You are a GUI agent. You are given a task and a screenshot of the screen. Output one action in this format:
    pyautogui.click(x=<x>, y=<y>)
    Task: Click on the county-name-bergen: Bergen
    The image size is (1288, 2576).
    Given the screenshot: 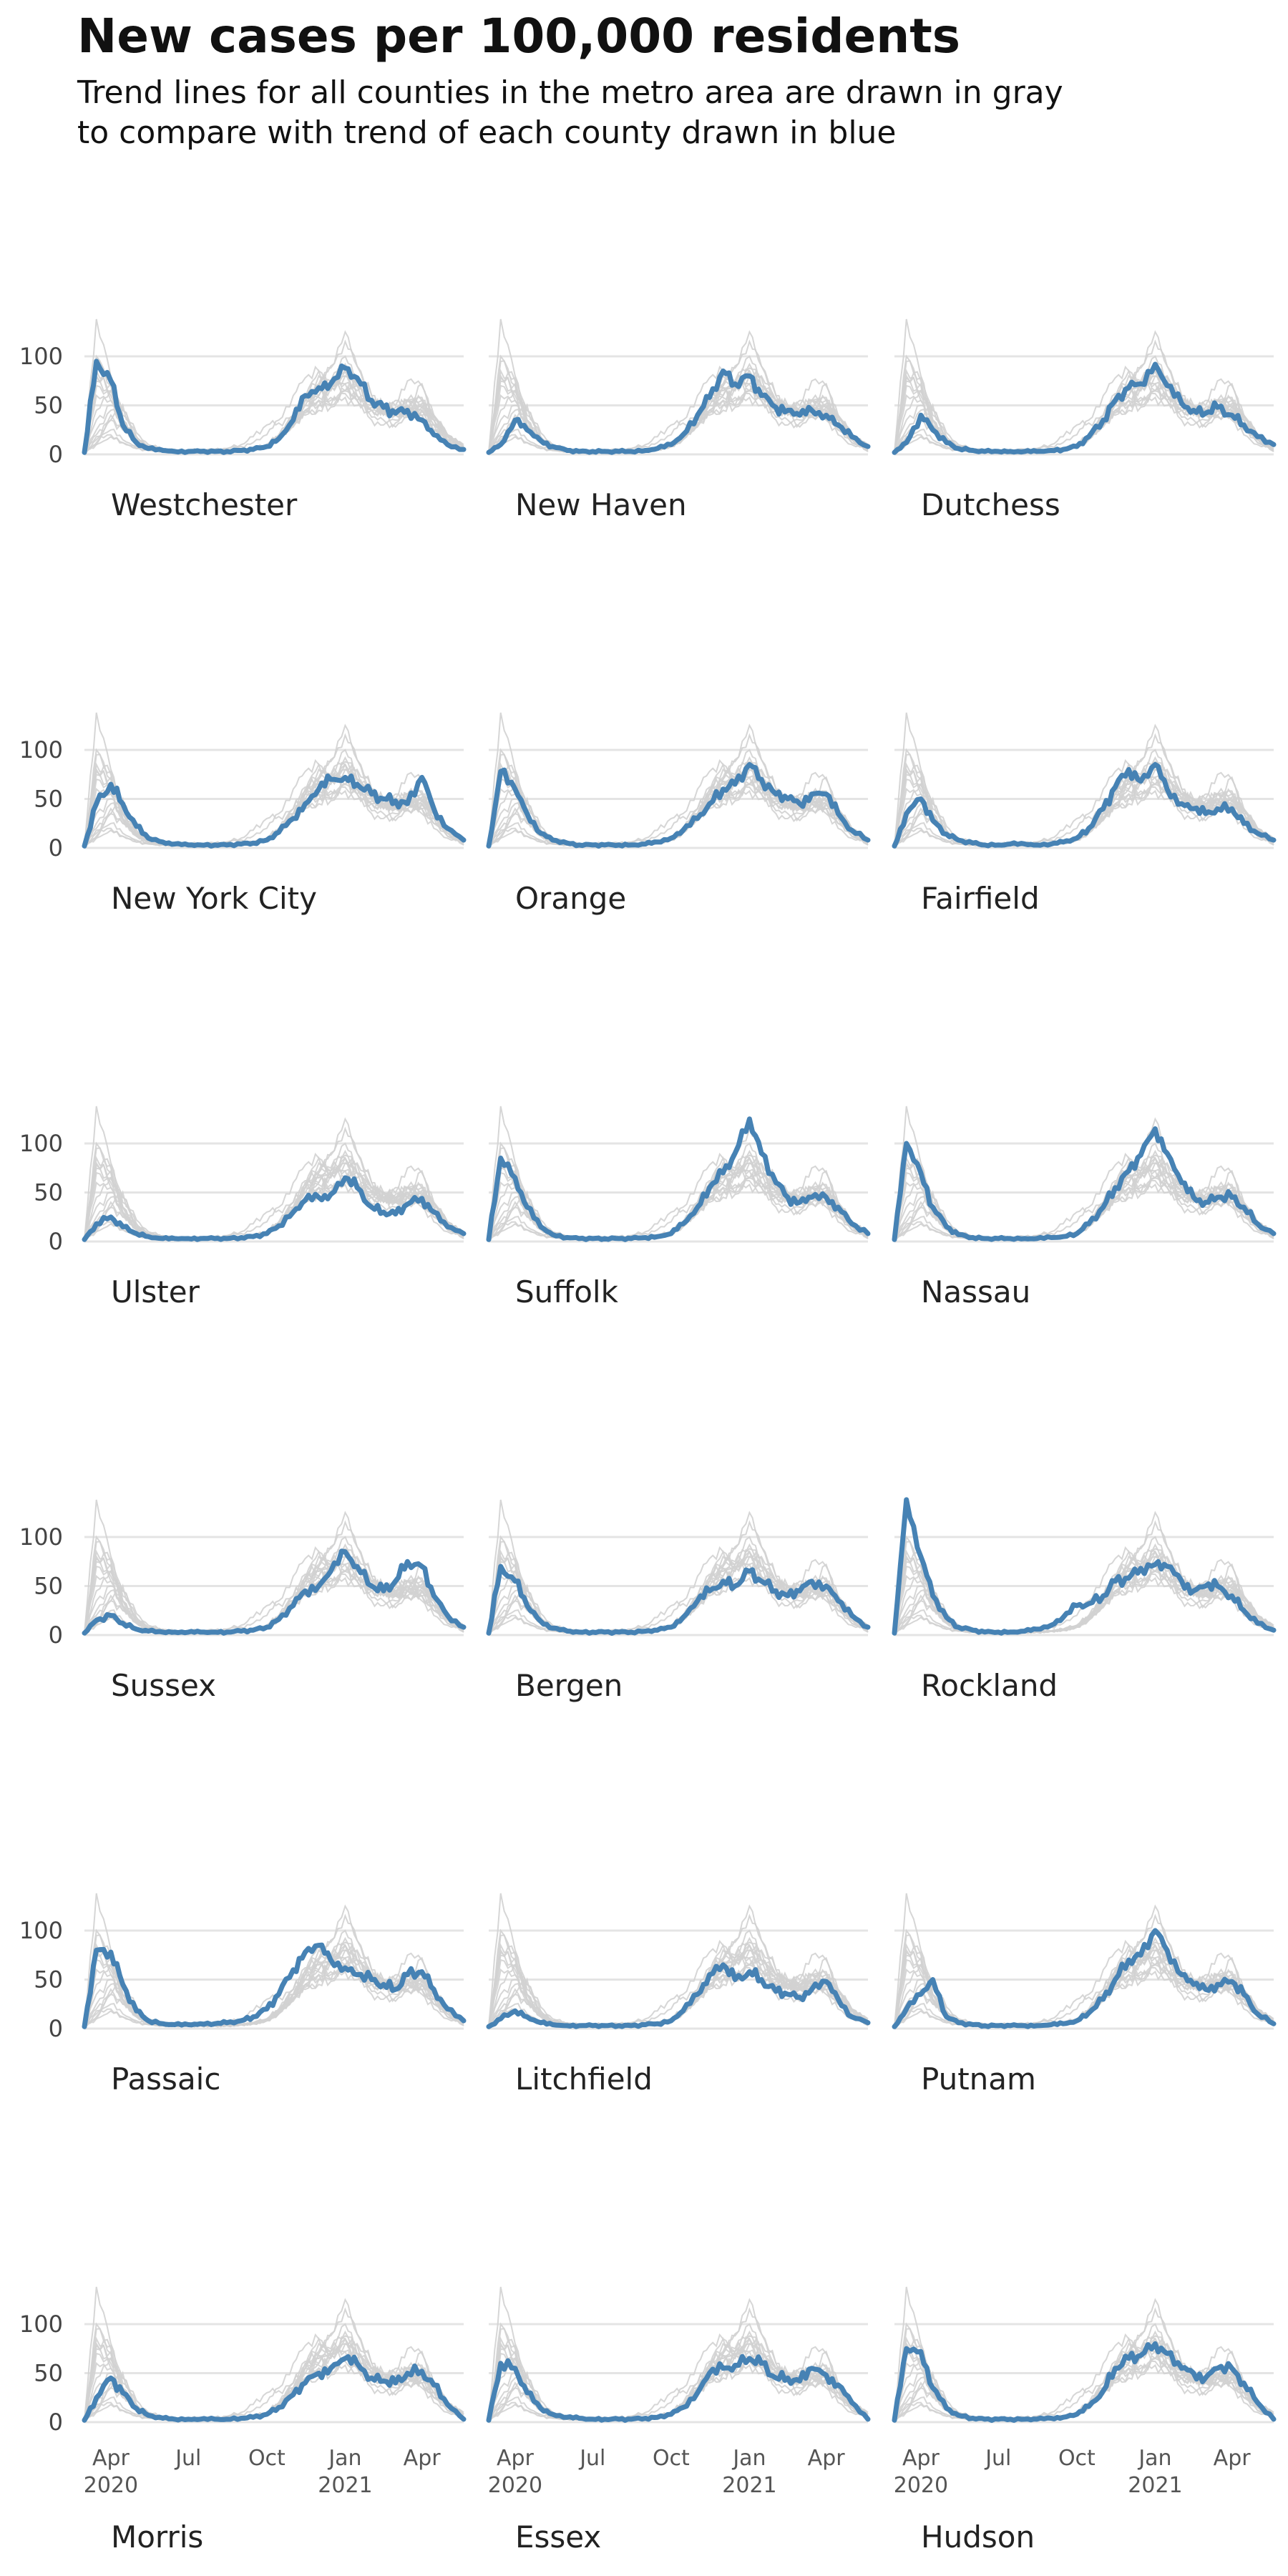 What is the action you would take?
    pyautogui.click(x=569, y=1685)
    